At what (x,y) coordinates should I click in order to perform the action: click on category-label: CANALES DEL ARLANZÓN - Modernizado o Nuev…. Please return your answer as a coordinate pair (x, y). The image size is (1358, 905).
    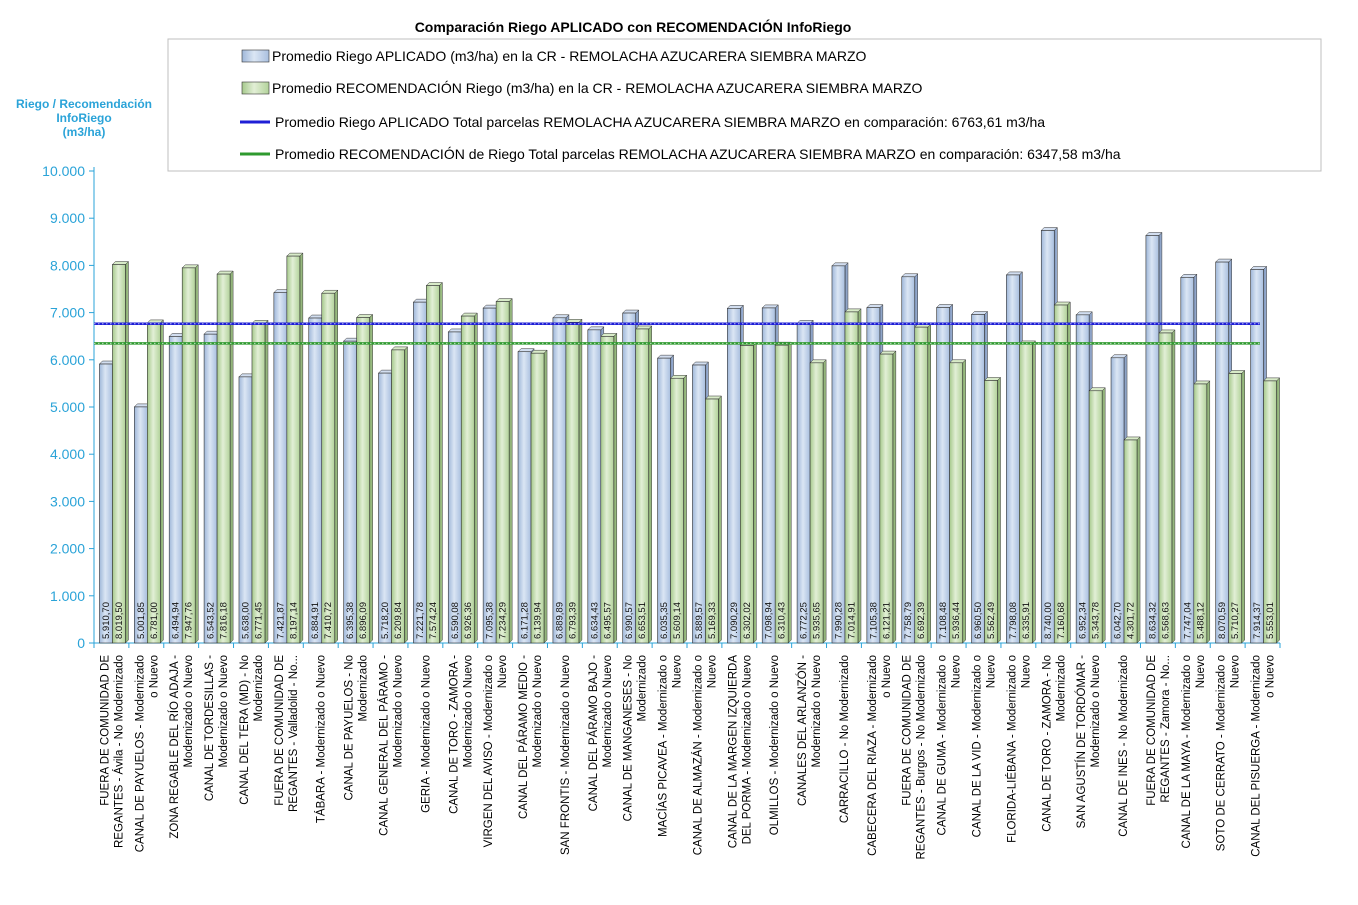
    Looking at the image, I should click on (809, 730).